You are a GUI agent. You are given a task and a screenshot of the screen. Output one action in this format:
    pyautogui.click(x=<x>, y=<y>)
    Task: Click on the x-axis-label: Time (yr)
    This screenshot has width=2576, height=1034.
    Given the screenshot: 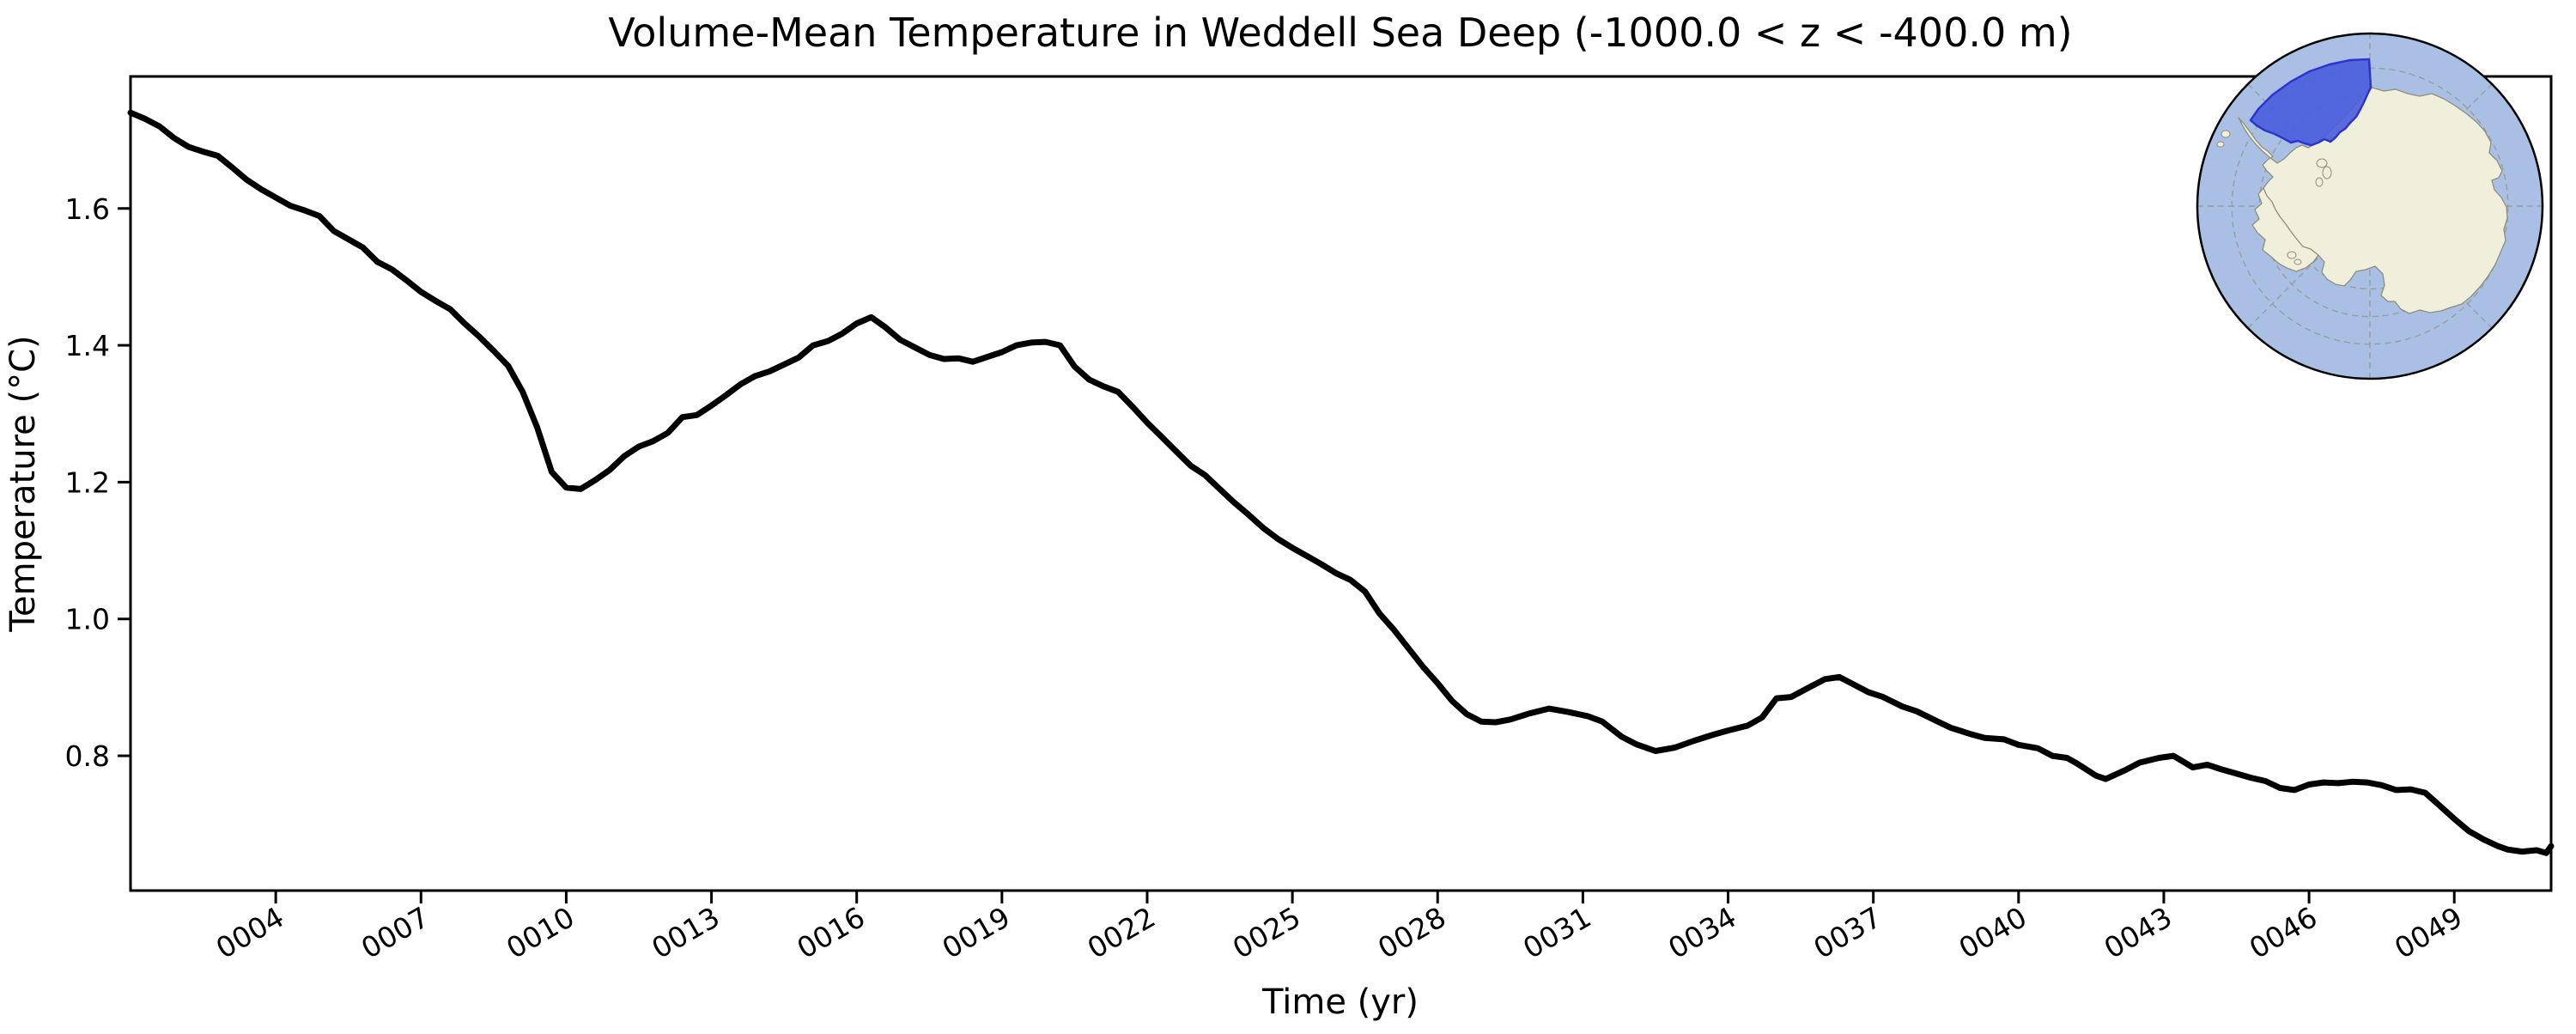 What is the action you would take?
    pyautogui.click(x=1340, y=1002)
    